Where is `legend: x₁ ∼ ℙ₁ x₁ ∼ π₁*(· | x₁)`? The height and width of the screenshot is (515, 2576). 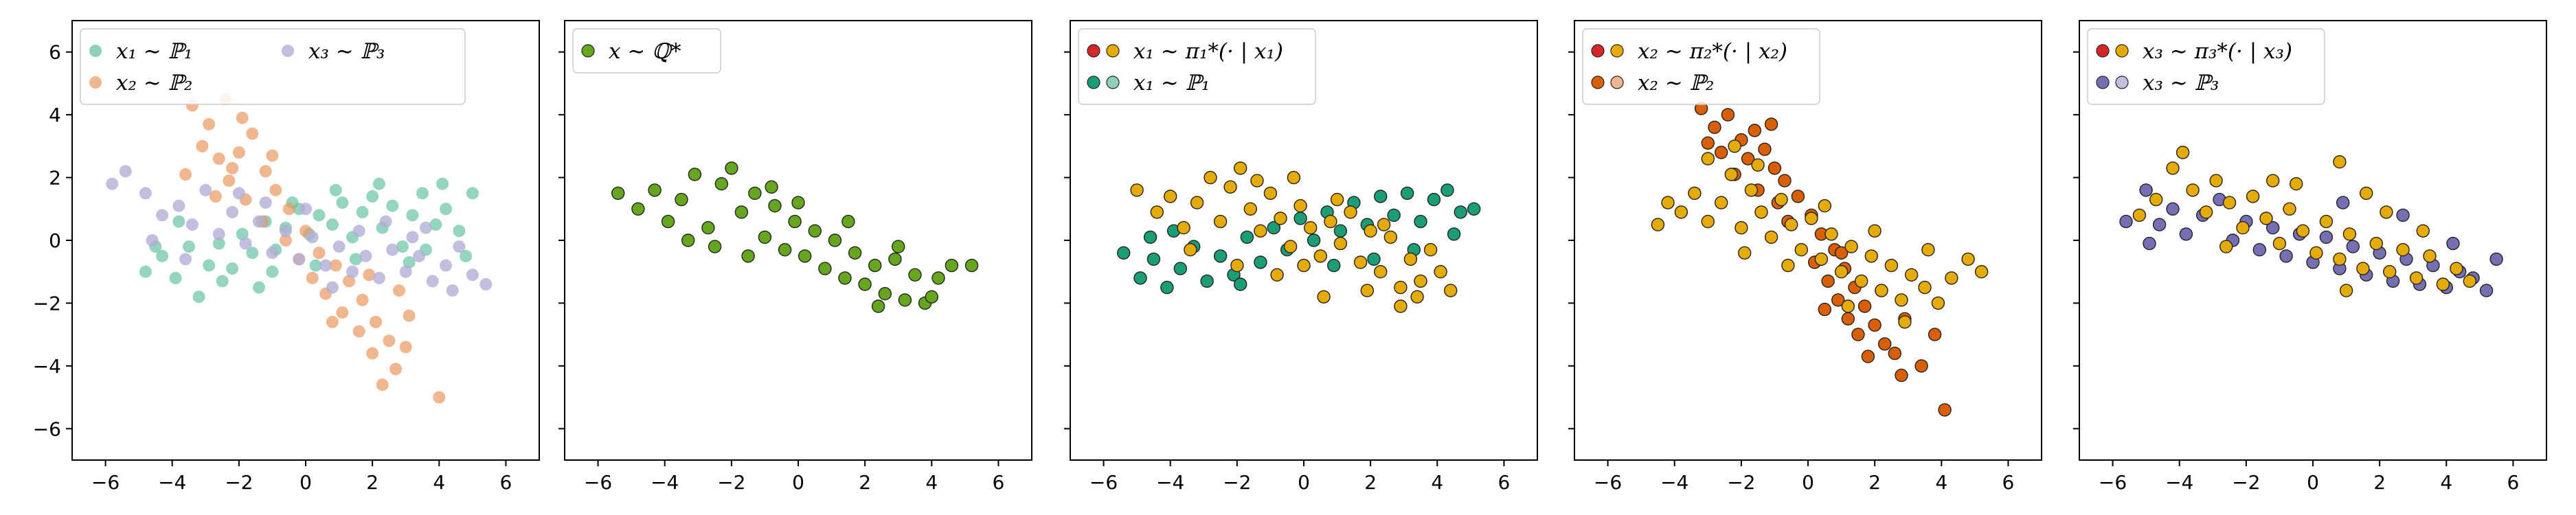 legend: x₁ ∼ ℙ₁ x₁ ∼ π₁*(· | x₁) is located at coordinates (1197, 66).